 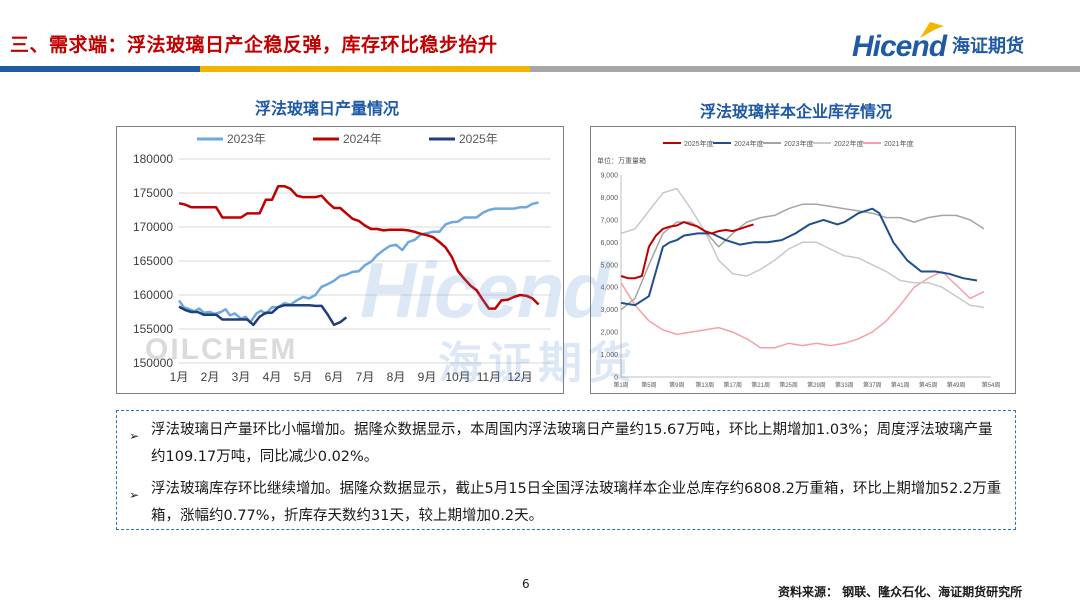 What do you see at coordinates (365, 69) in the screenshot?
I see `header-band-yellow` at bounding box center [365, 69].